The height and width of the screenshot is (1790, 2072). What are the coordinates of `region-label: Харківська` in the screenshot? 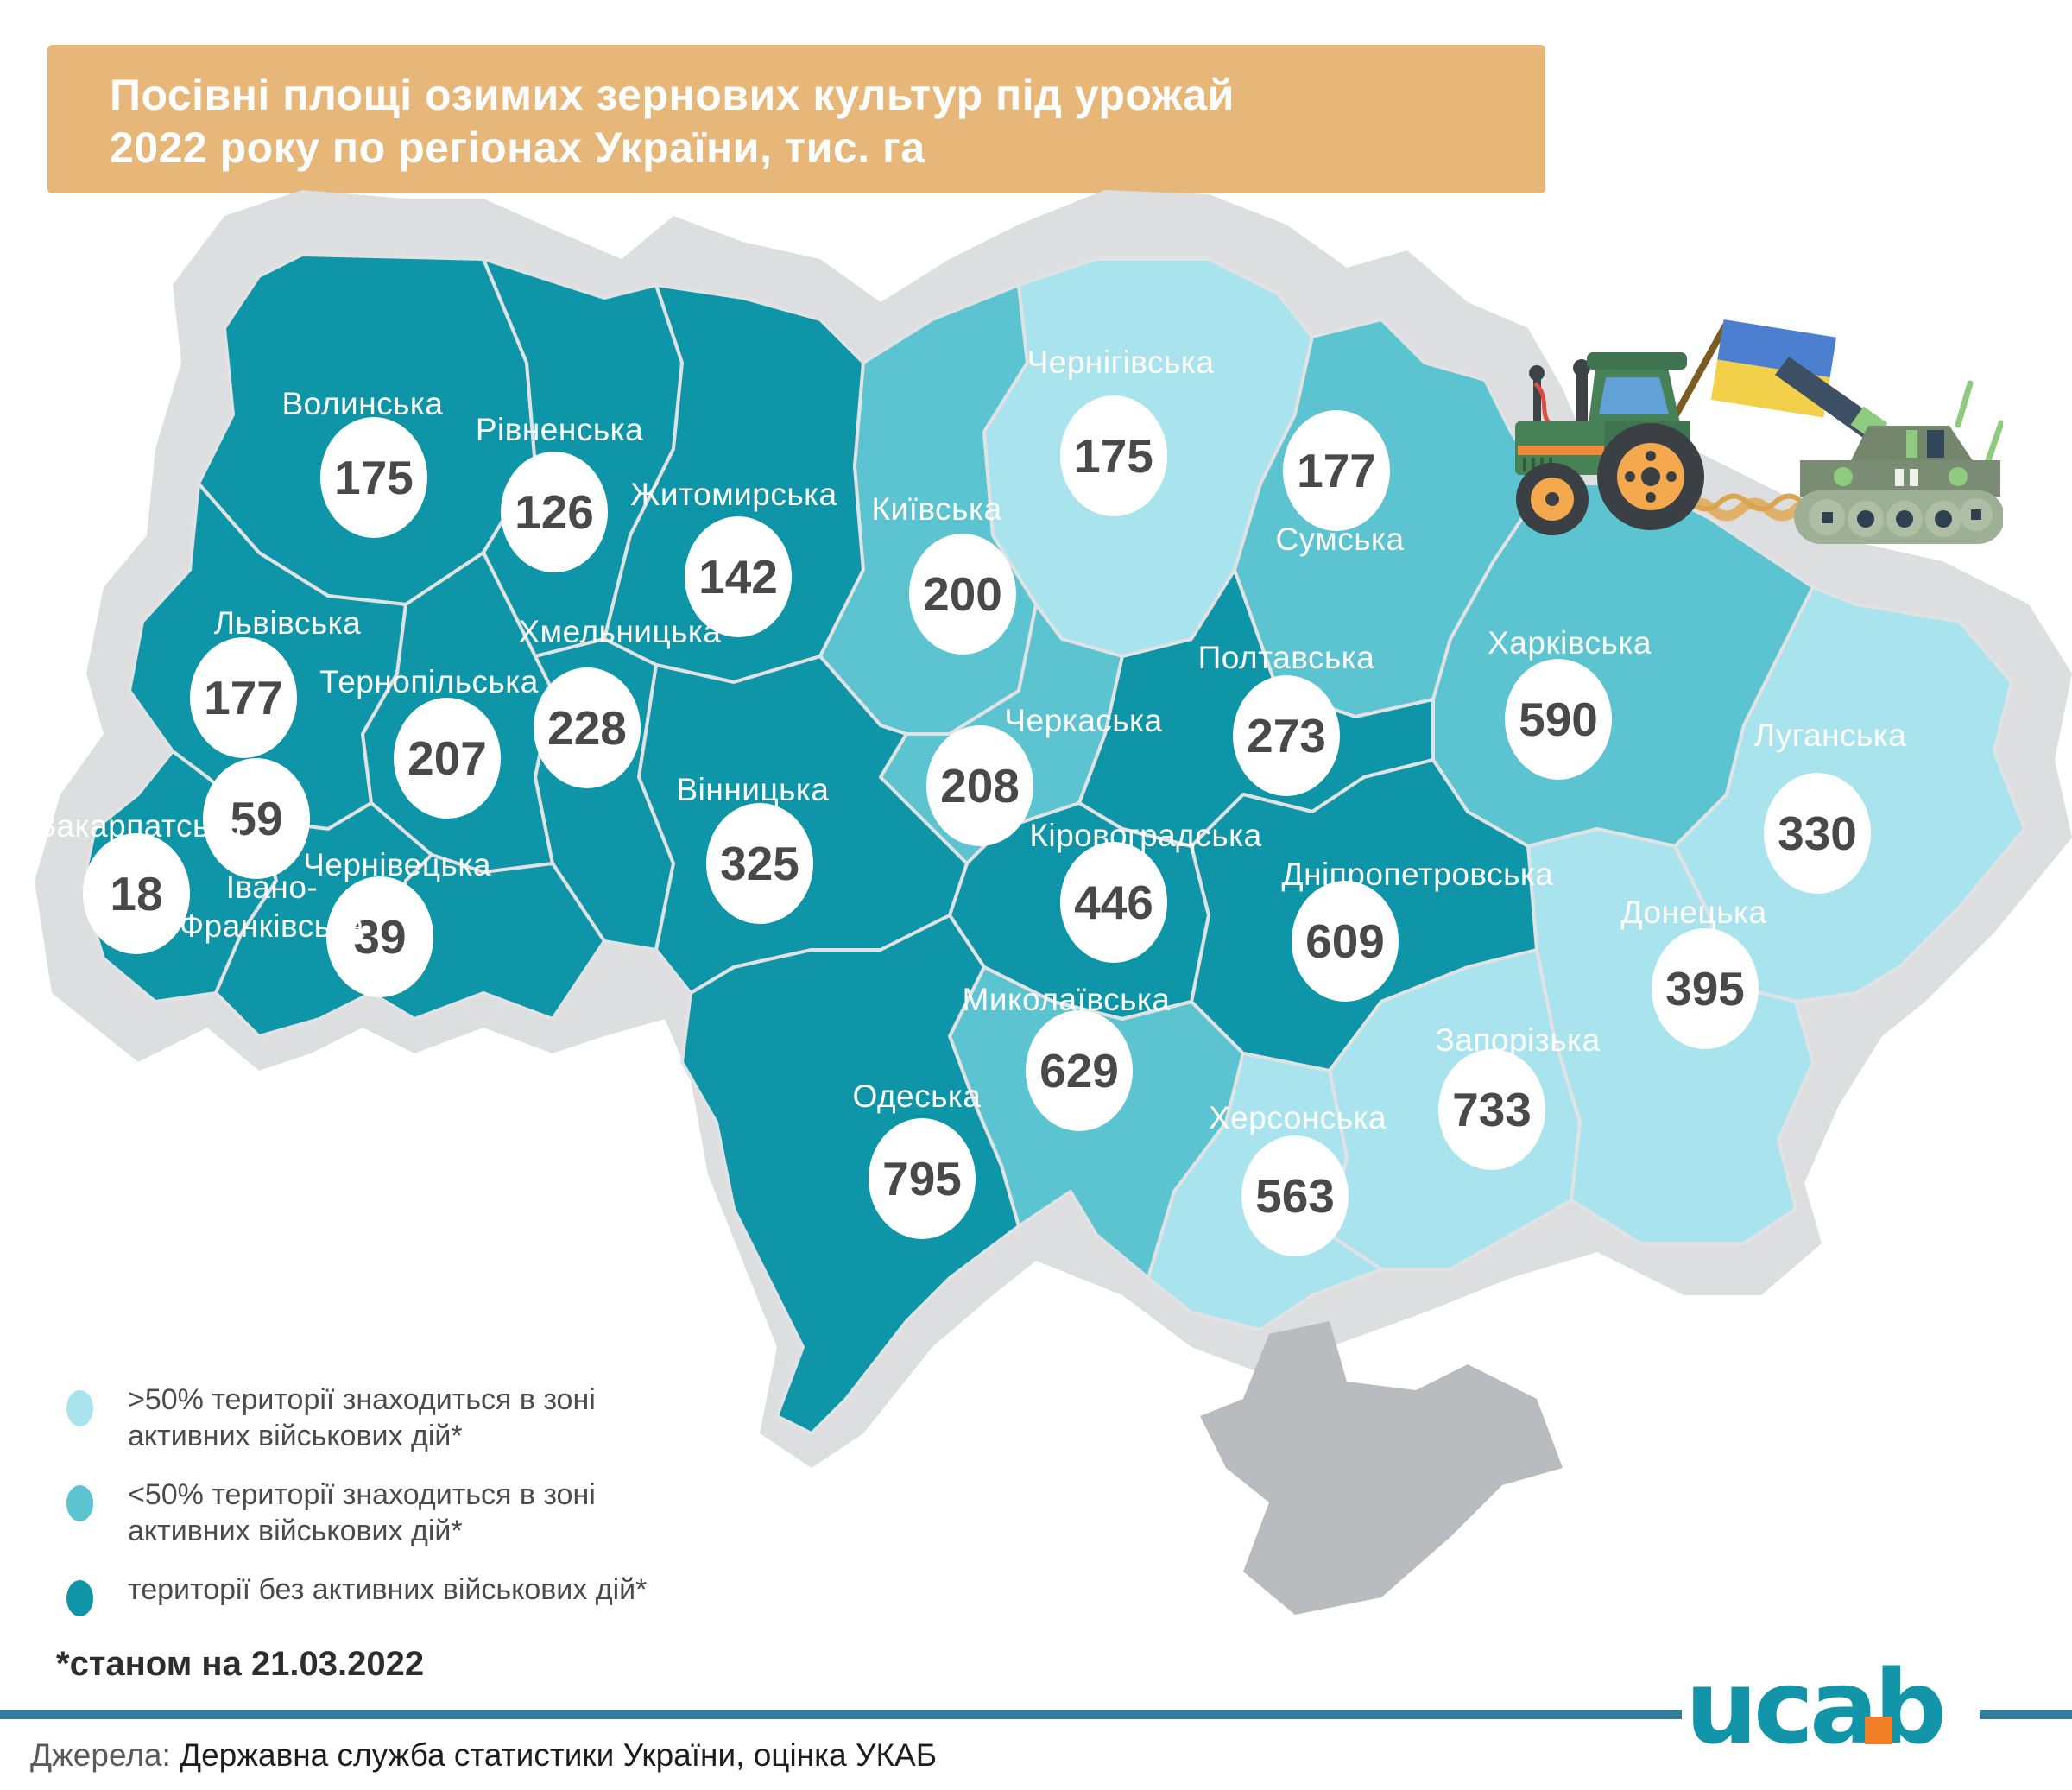 It's located at (1570, 643).